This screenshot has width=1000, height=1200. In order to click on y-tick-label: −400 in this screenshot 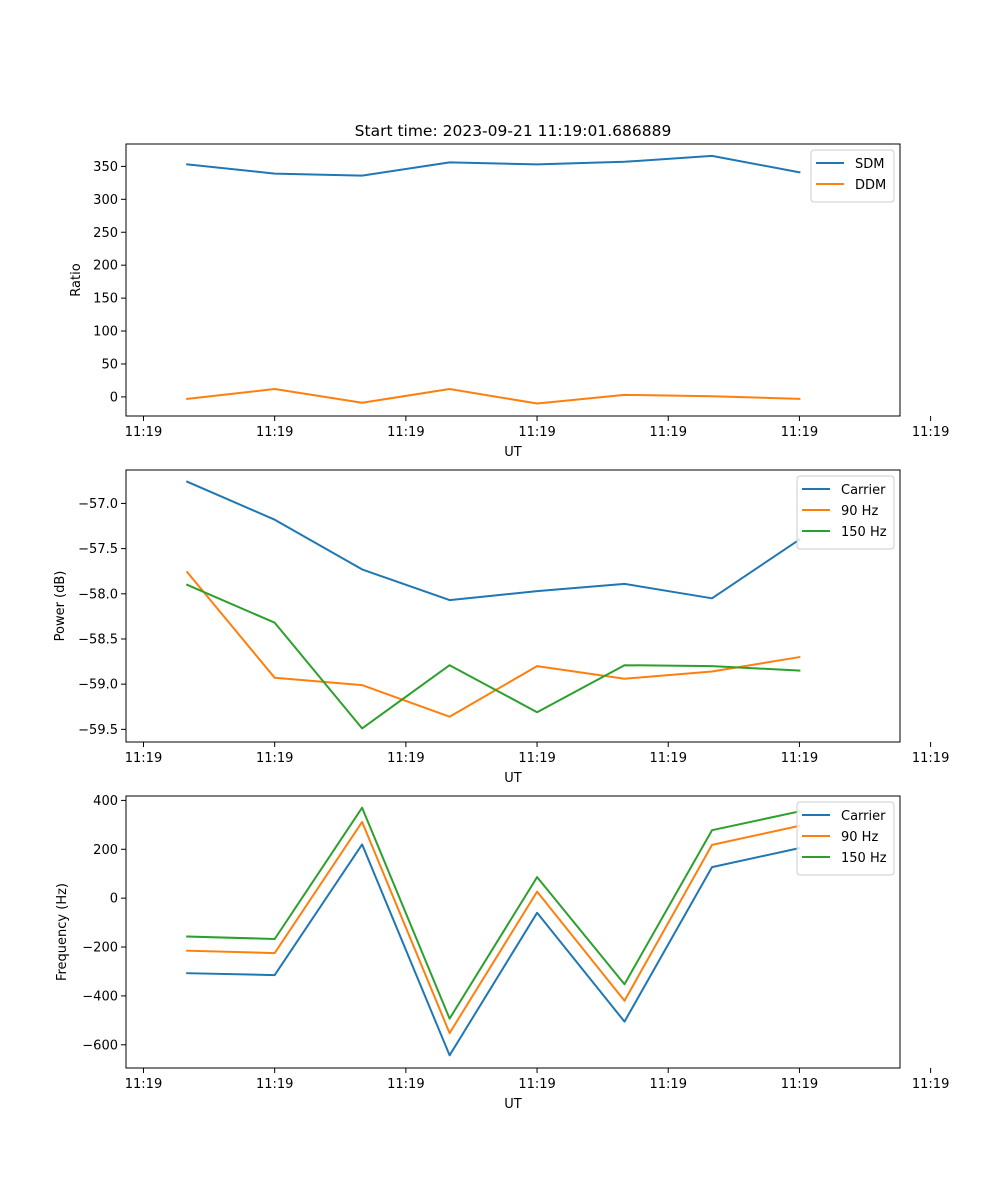, I will do `click(100, 996)`.